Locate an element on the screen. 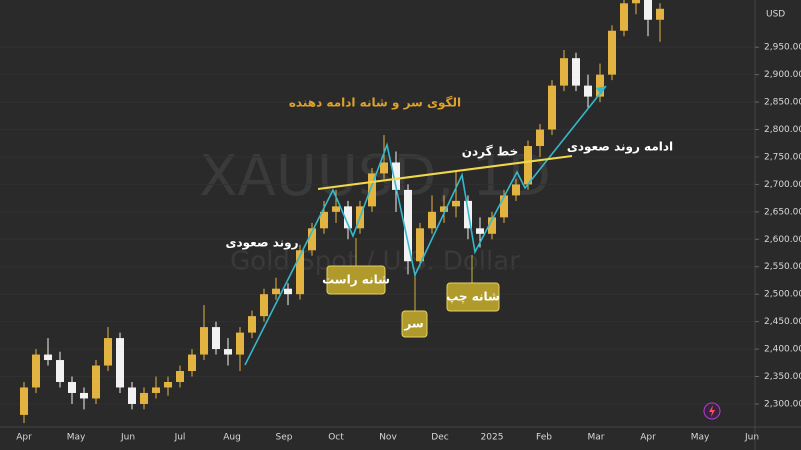 The width and height of the screenshot is (801, 450). y-tick-label: 2,650.000 is located at coordinates (782, 212).